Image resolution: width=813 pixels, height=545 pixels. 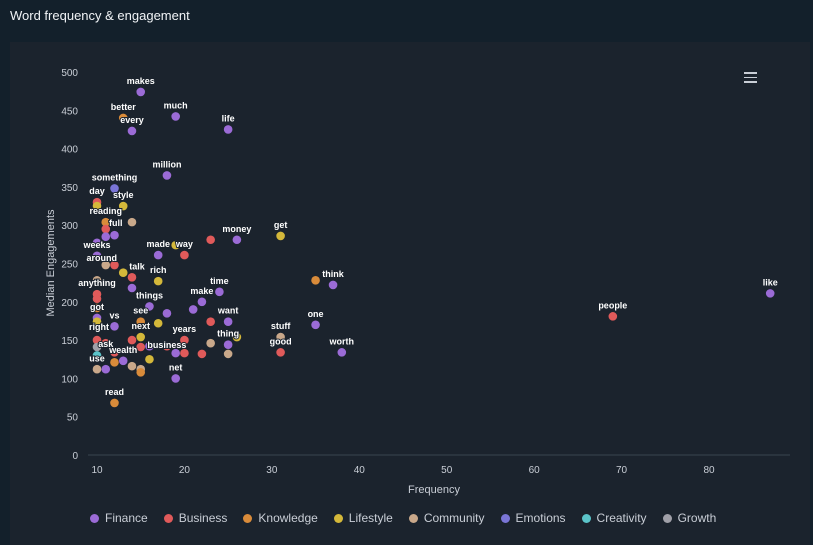 I want to click on legend-marker, so click(x=505, y=518).